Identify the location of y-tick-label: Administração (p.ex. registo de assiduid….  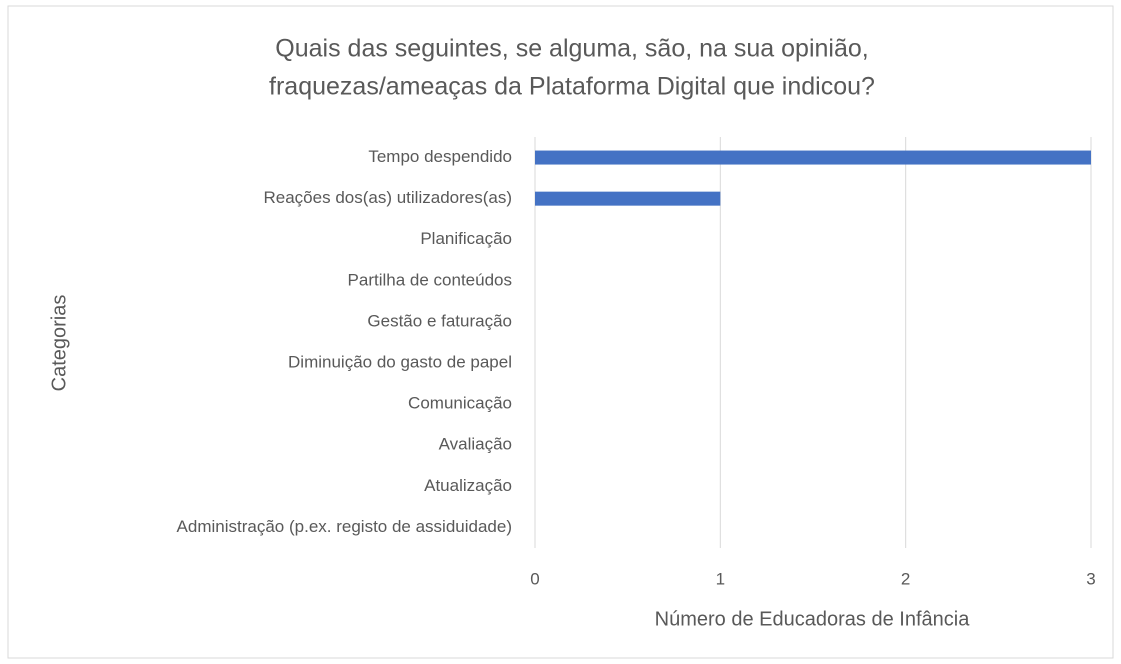
(344, 526).